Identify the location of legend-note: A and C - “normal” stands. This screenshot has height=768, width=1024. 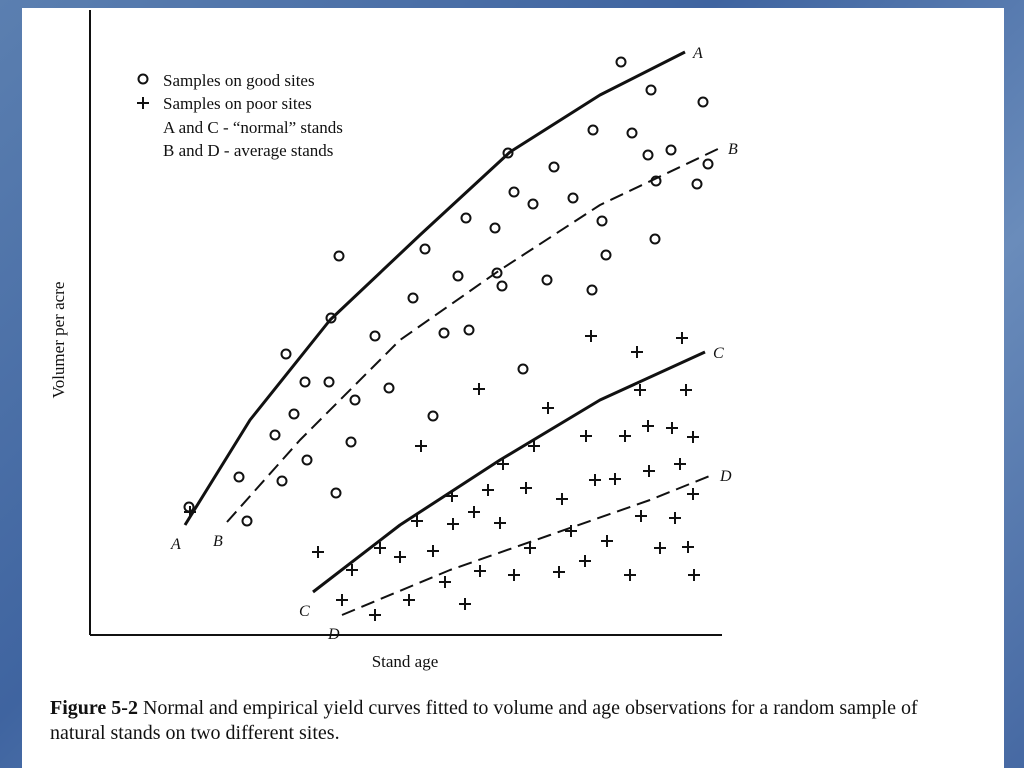
(253, 127).